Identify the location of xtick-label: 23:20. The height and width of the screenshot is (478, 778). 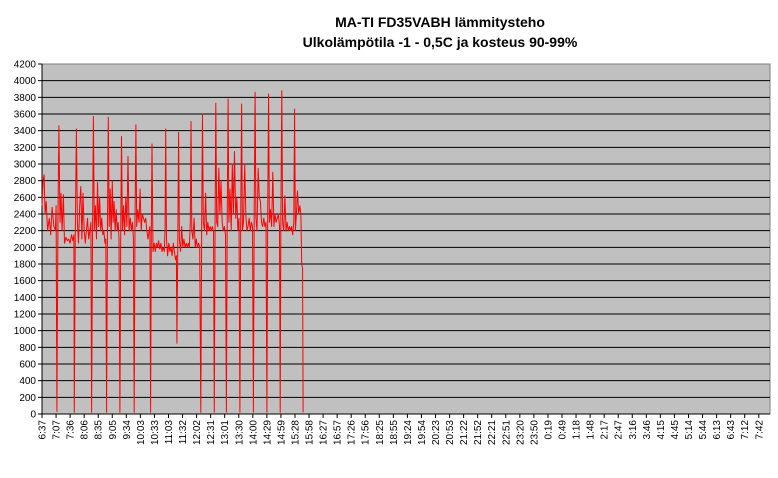
(520, 432).